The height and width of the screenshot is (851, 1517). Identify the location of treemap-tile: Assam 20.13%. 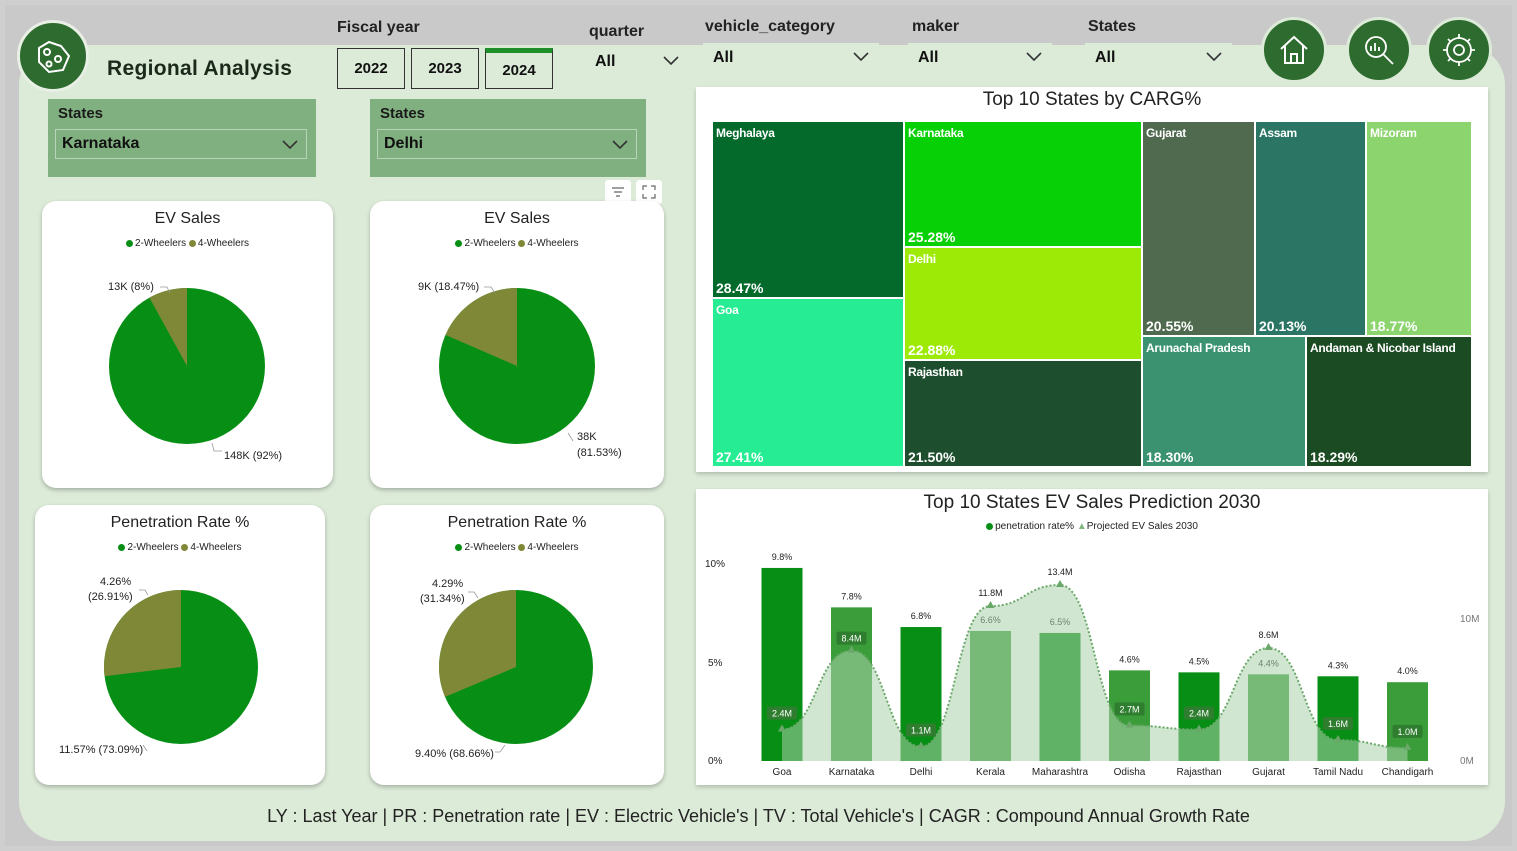
(1310, 228).